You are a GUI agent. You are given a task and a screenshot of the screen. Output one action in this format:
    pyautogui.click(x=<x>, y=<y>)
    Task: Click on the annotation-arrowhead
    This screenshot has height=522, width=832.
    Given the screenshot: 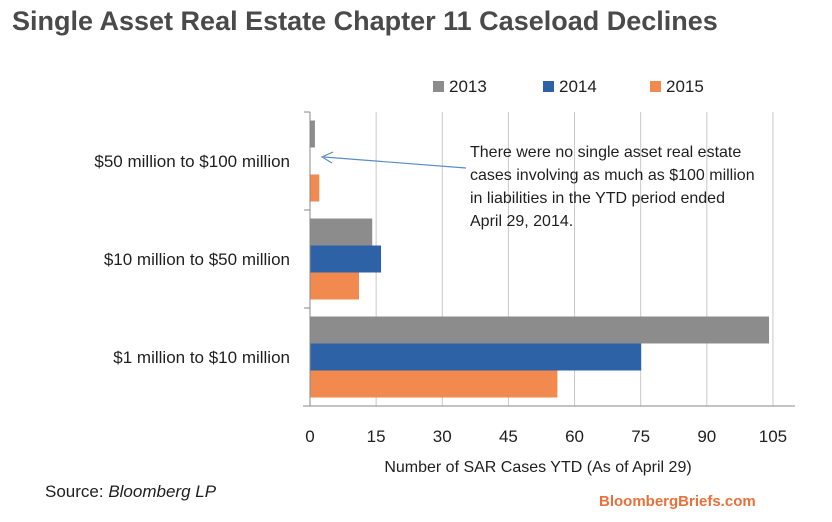 What is the action you would take?
    pyautogui.click(x=327, y=157)
    